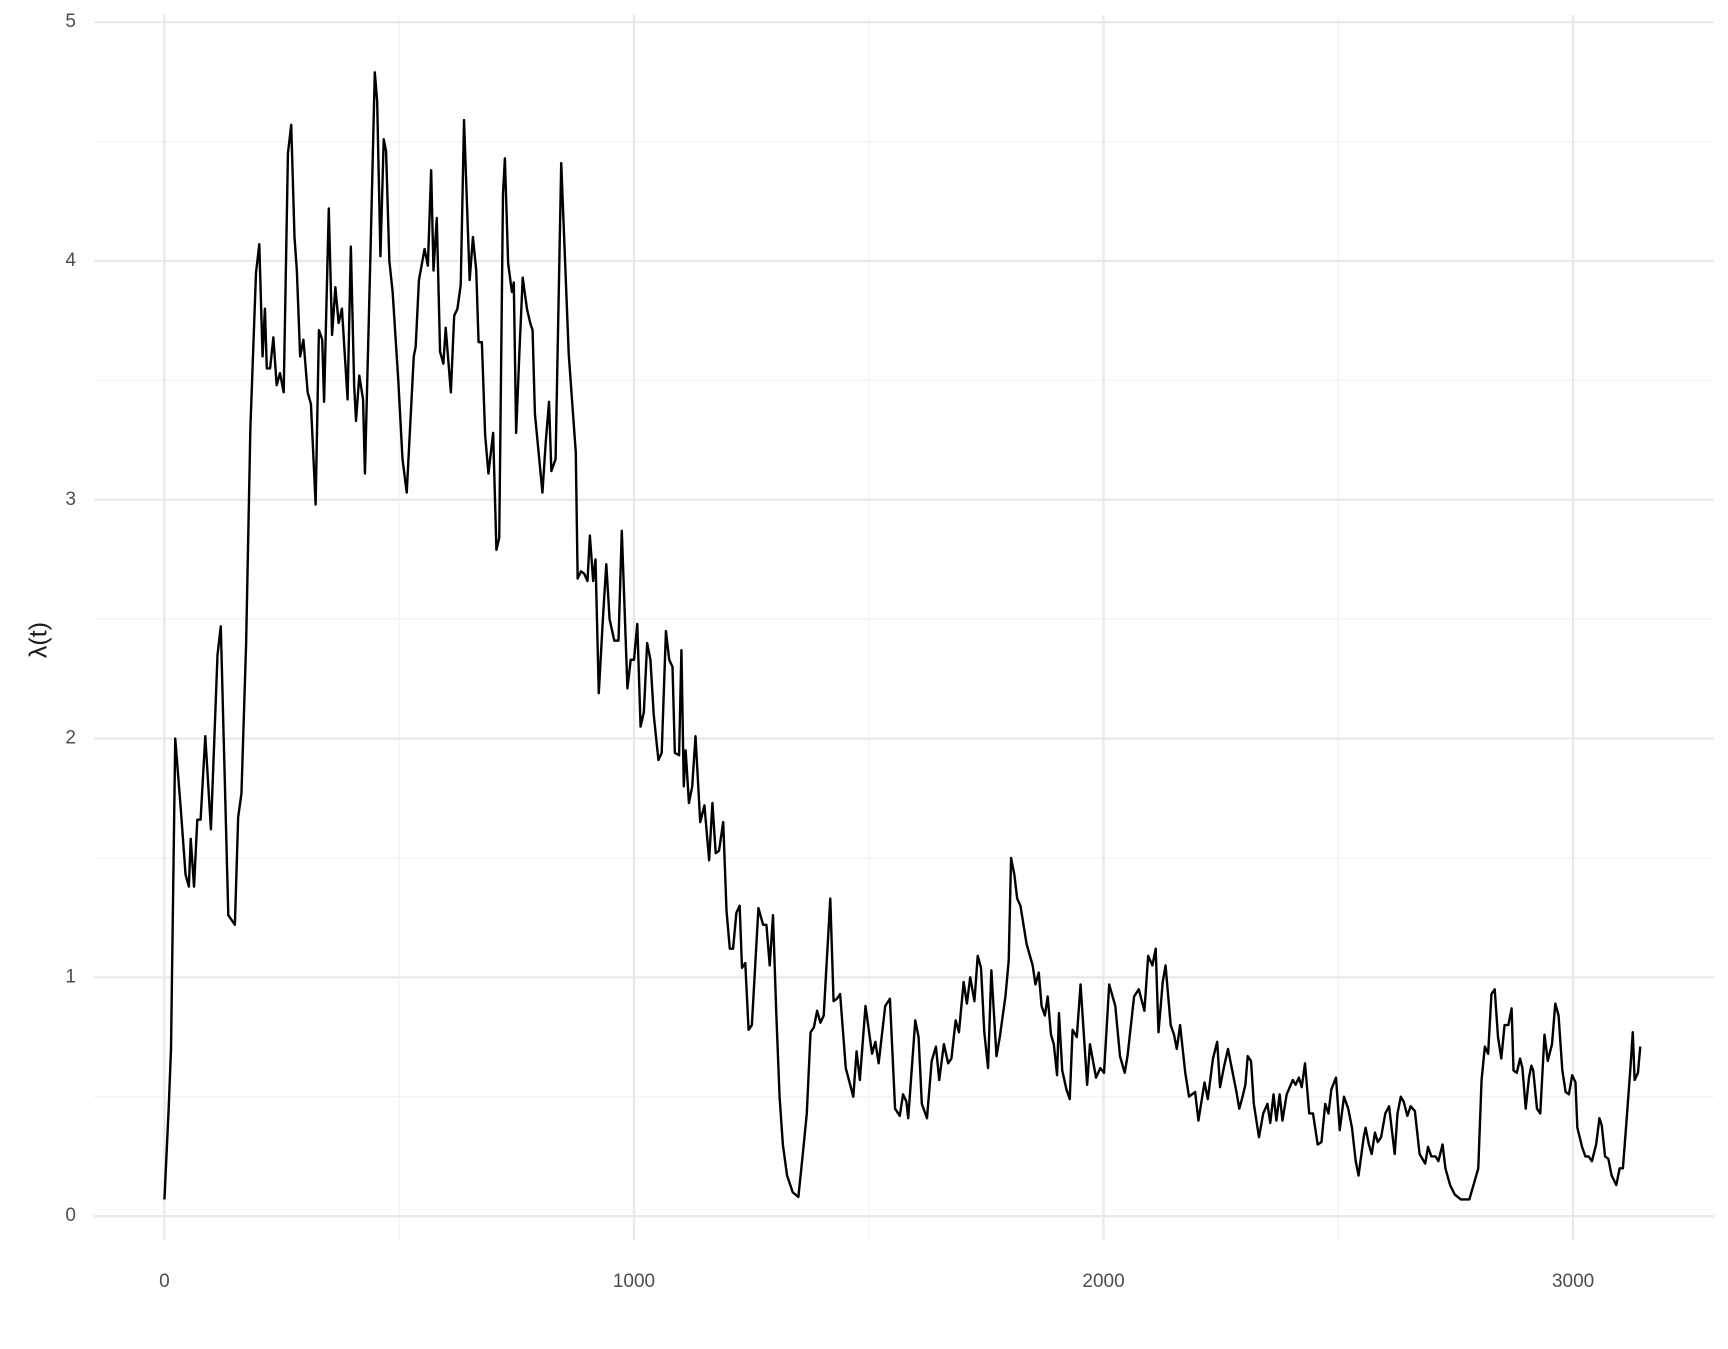  Describe the element at coordinates (39, 640) in the screenshot. I see `y-axis-title: λ(t)` at that location.